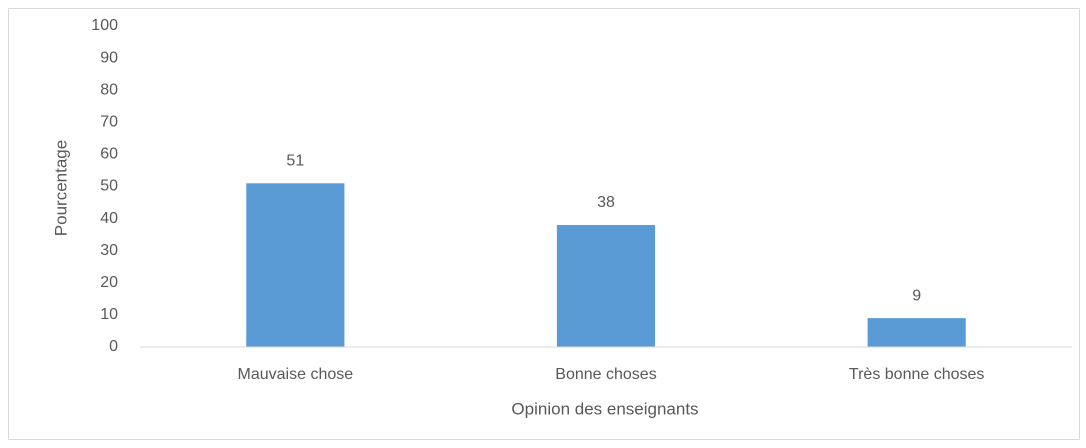  What do you see at coordinates (606, 202) in the screenshot?
I see `data-label: 38` at bounding box center [606, 202].